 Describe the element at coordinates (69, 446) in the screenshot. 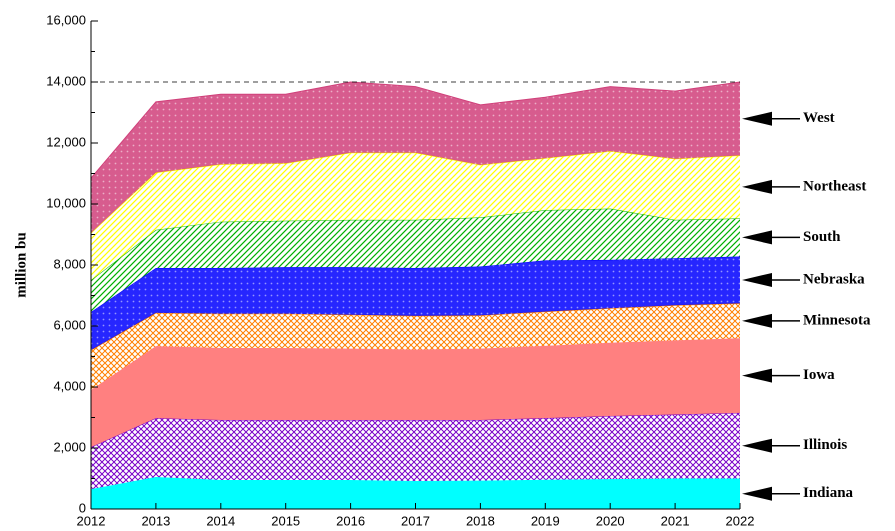

I see `y-tick-label: 2,000` at that location.